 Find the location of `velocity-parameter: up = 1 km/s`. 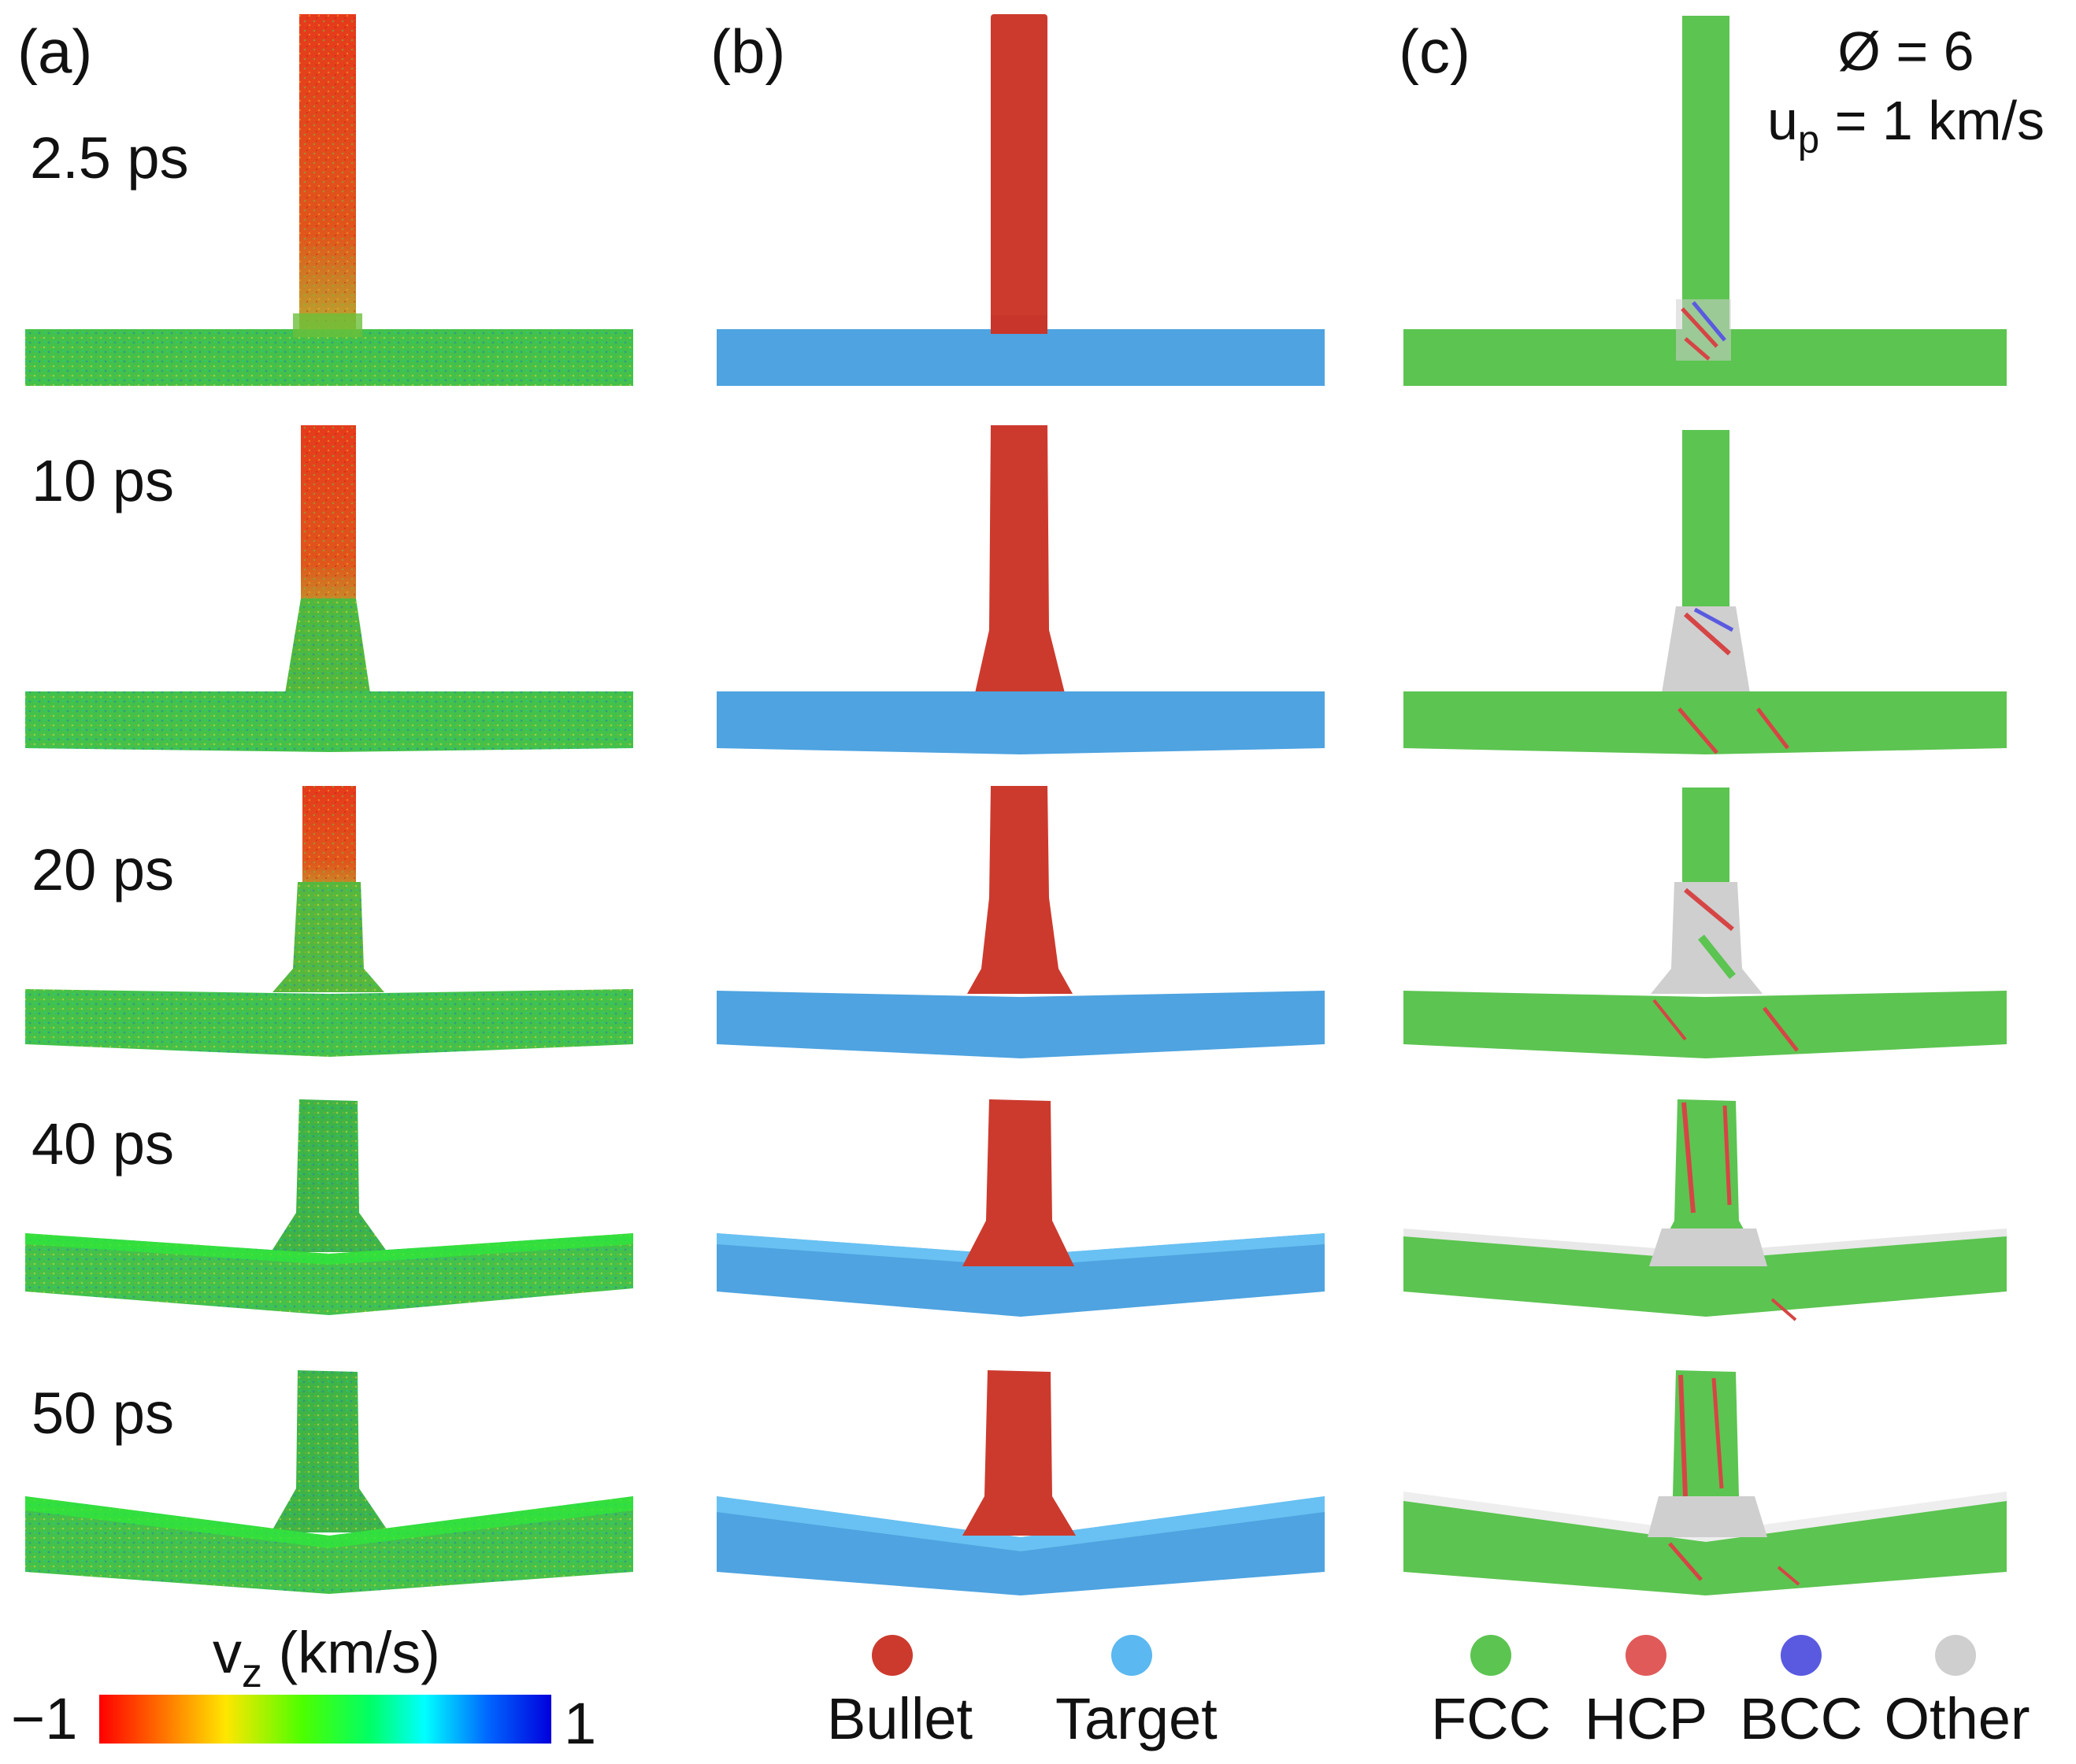

velocity-parameter: up = 1 km/s is located at coordinates (1905, 126).